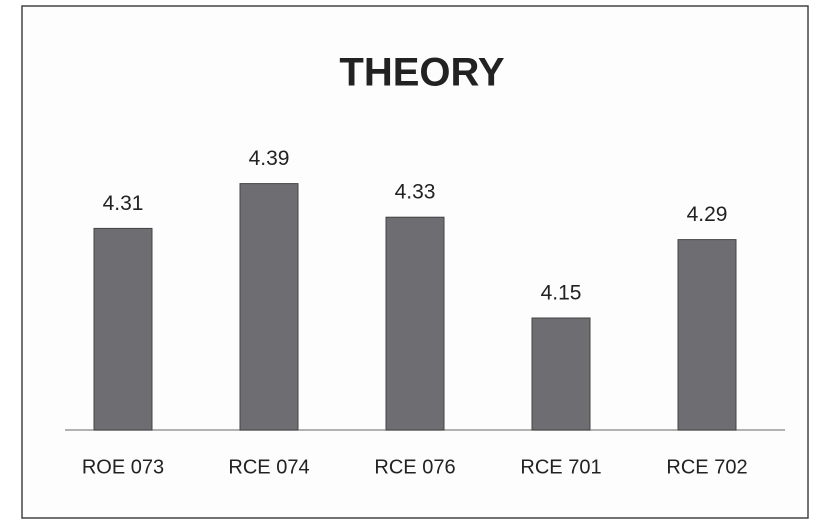  What do you see at coordinates (269, 158) in the screenshot?
I see `data-label: 4.39` at bounding box center [269, 158].